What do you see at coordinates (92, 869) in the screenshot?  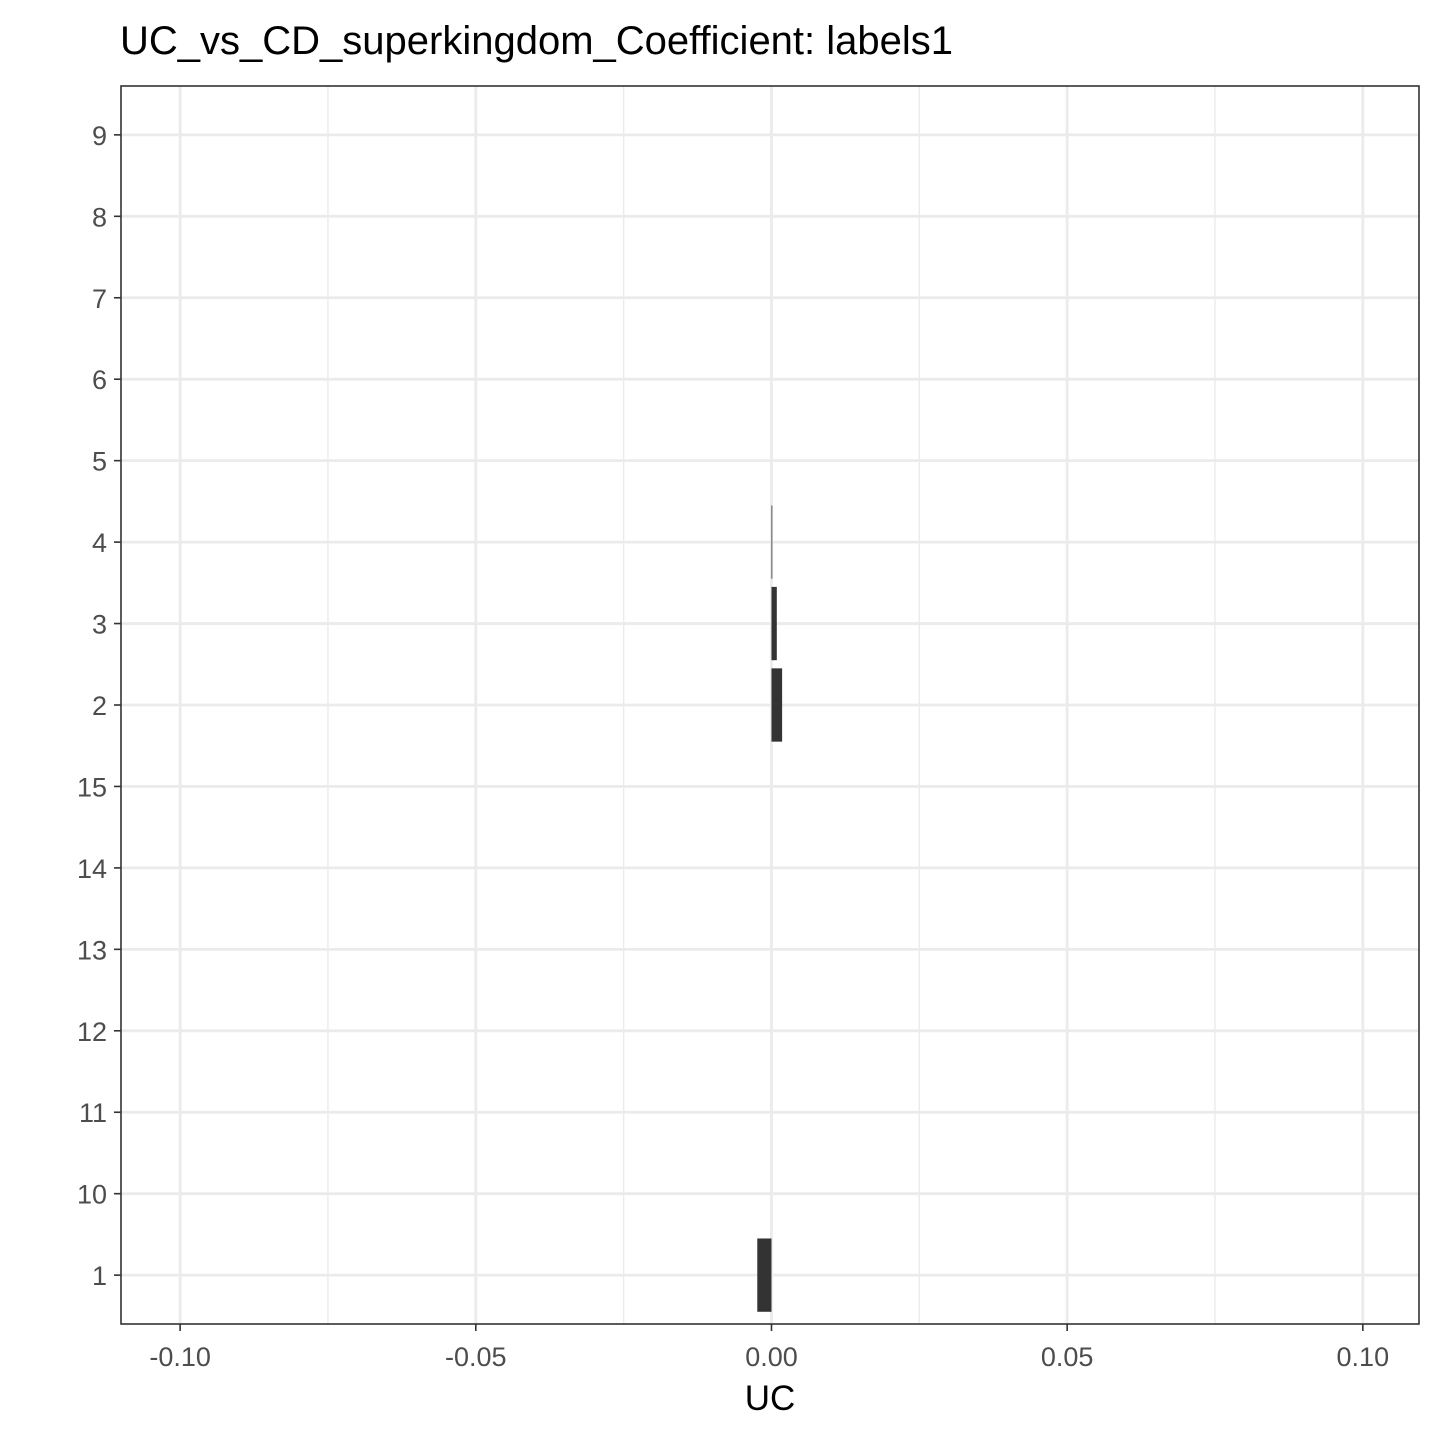 I see `y-tick-label: 14` at bounding box center [92, 869].